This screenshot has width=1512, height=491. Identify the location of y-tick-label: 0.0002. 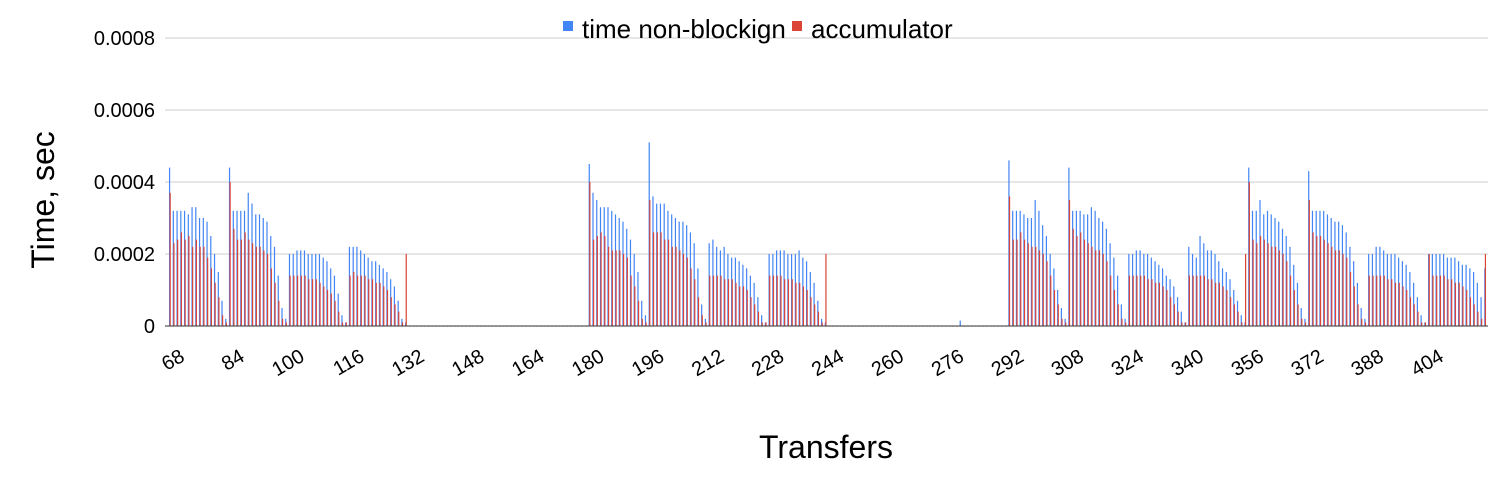
(124, 255).